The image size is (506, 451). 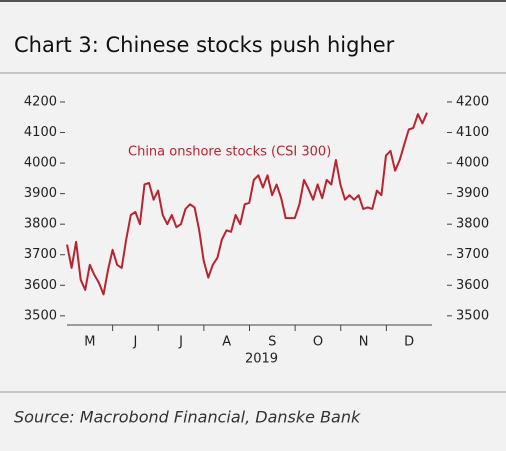 I want to click on y-tick-label: 3800, so click(x=40, y=224).